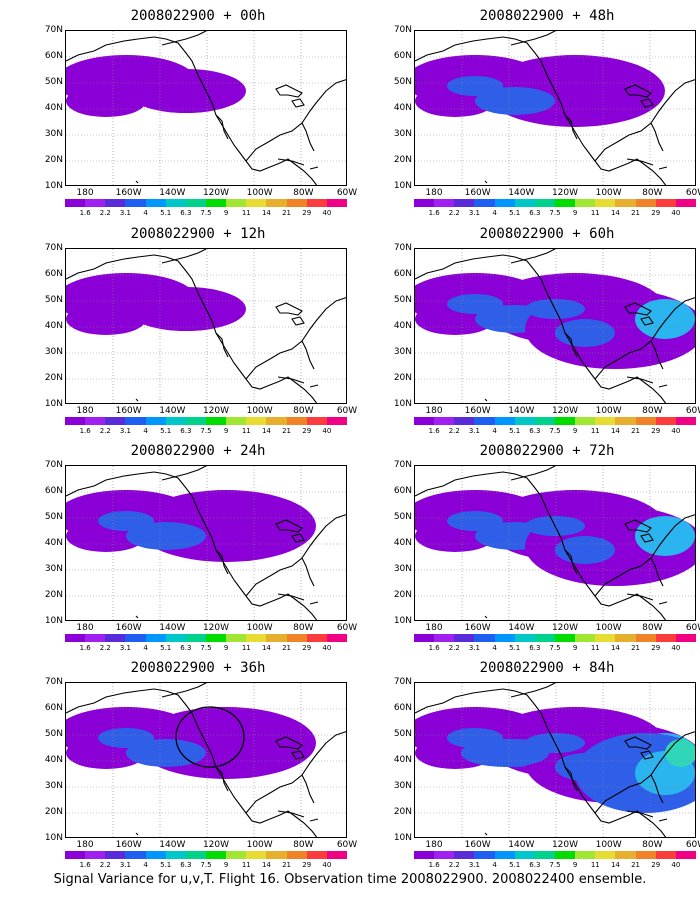  I want to click on colorbar-label: 3.1, so click(474, 213).